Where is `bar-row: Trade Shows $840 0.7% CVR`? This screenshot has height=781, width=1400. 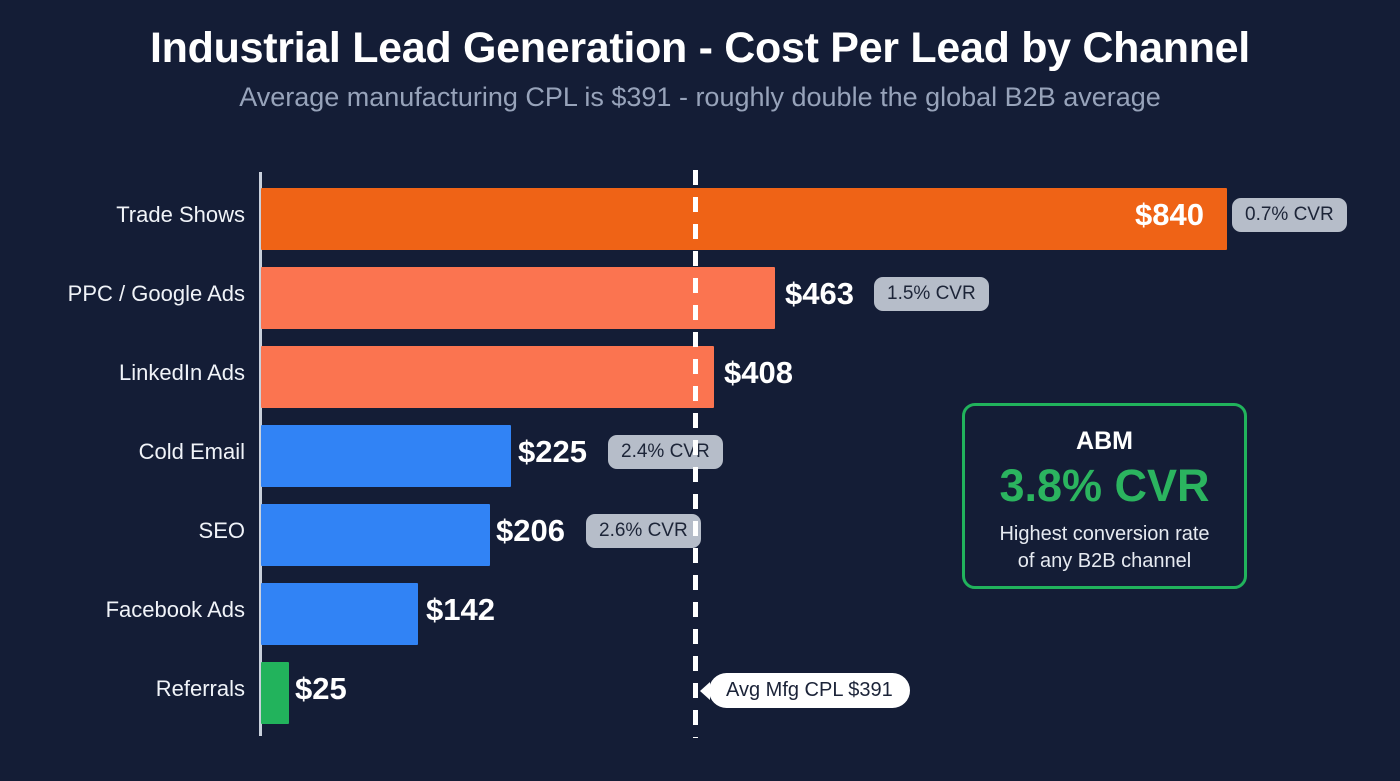 bar-row: Trade Shows $840 0.7% CVR is located at coordinates (700, 214).